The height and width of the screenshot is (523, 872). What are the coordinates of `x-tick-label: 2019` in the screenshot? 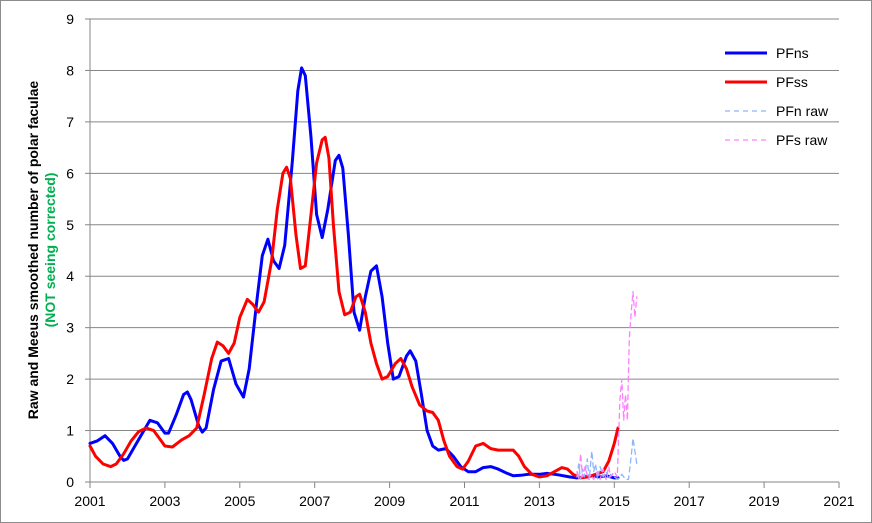 It's located at (764, 501).